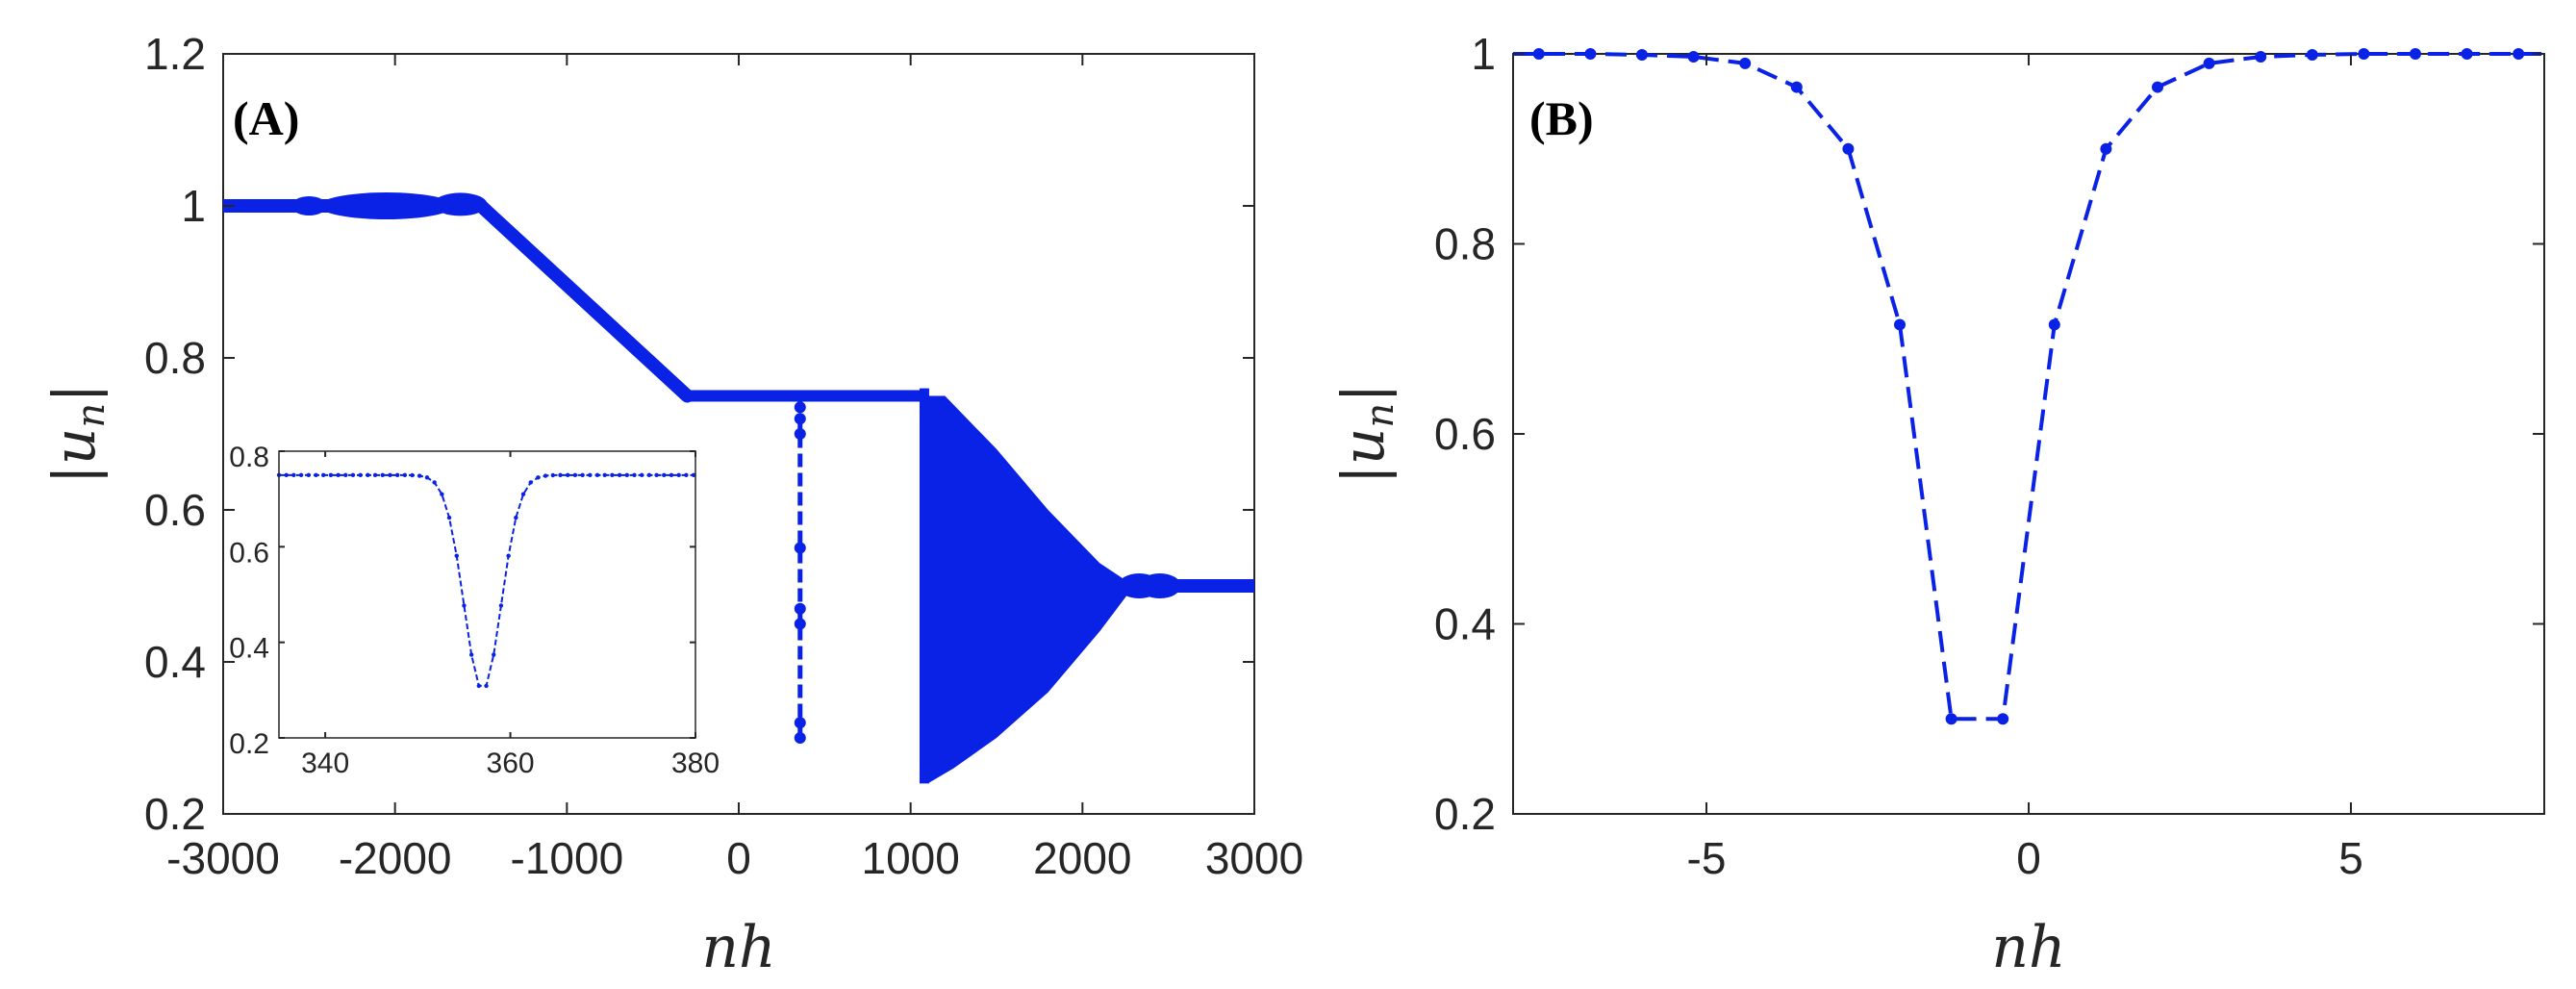  I want to click on inset-ytick-label: 0.6, so click(249, 553).